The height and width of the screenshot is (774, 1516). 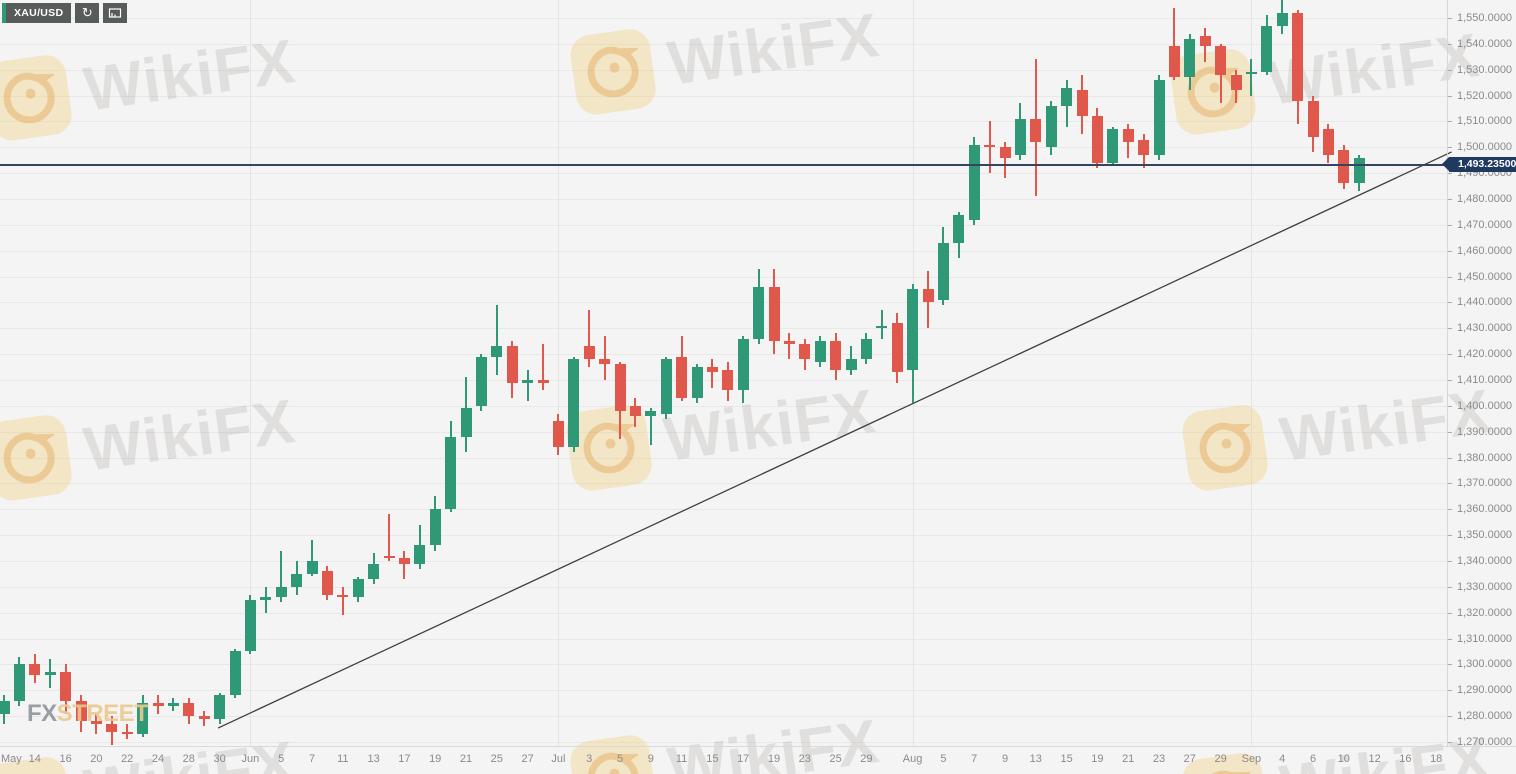 I want to click on fxstreet-logo: FXSTREET, so click(x=88, y=714).